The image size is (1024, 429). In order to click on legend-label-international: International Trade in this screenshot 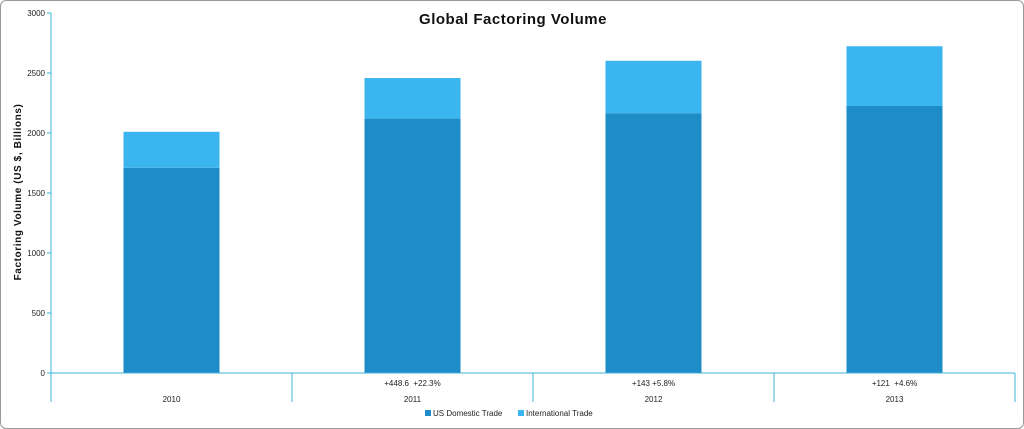, I will do `click(559, 413)`.